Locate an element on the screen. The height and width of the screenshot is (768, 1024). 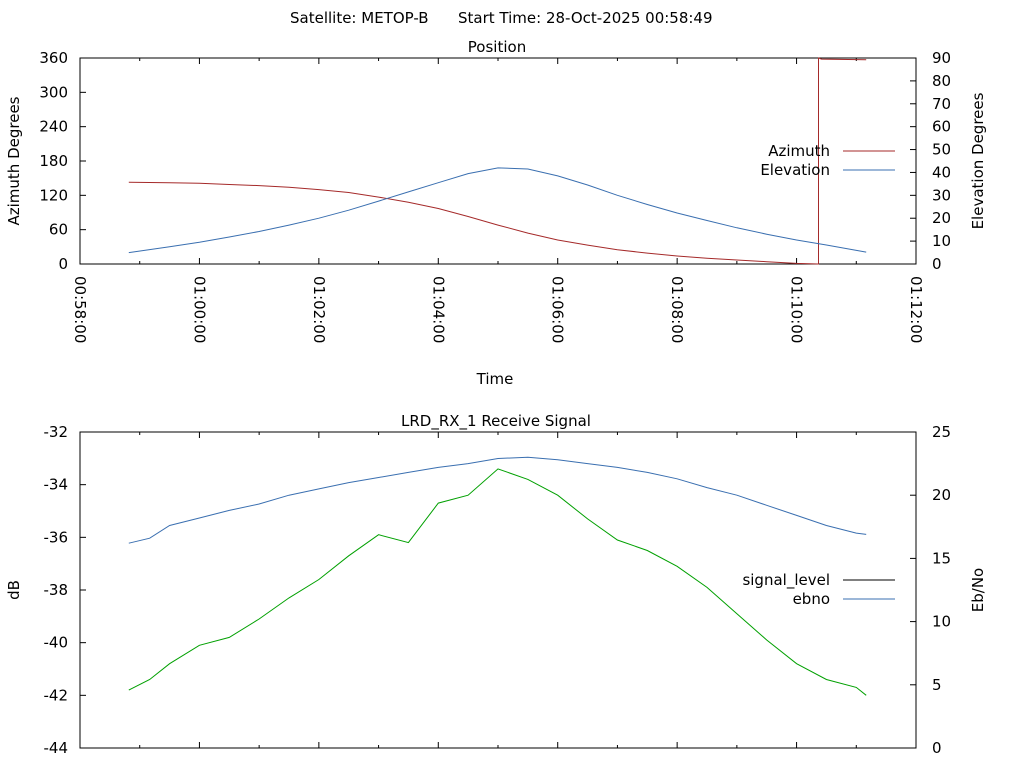
x-tick-label: 01:08:00 is located at coordinates (677, 309).